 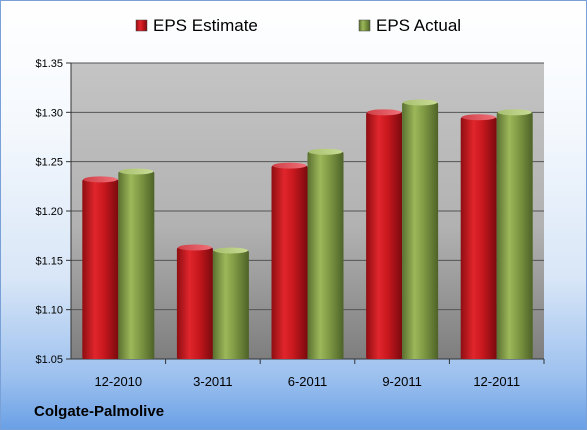 What do you see at coordinates (213, 381) in the screenshot?
I see `x-tick-label: 3-2011` at bounding box center [213, 381].